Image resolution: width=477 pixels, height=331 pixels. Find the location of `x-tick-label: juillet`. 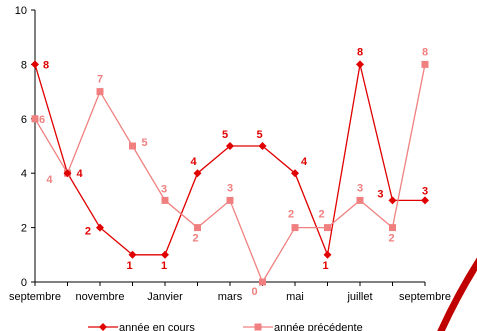

x-tick-label: juillet is located at coordinates (359, 297).